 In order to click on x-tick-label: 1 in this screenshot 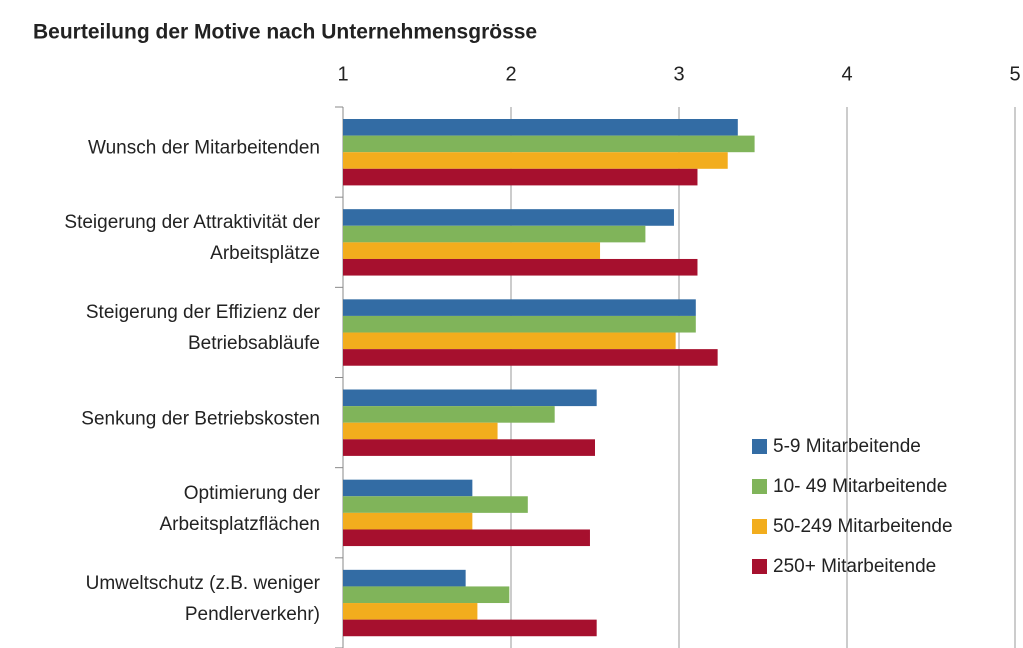, I will do `click(342, 74)`.